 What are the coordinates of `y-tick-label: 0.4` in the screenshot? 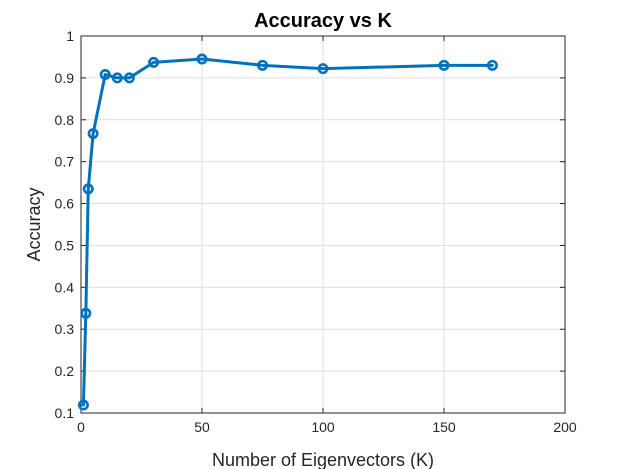 It's located at (65, 287).